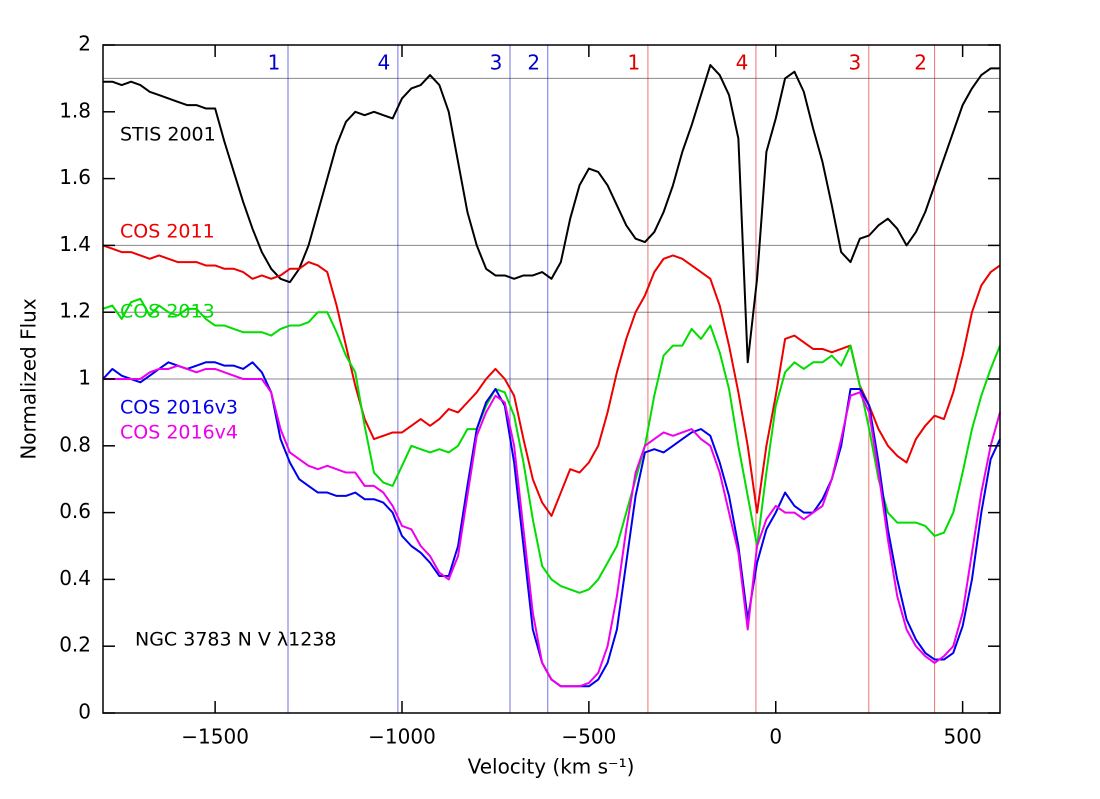 The height and width of the screenshot is (799, 1100). What do you see at coordinates (168, 135) in the screenshot?
I see `series-label: STIS 2001` at bounding box center [168, 135].